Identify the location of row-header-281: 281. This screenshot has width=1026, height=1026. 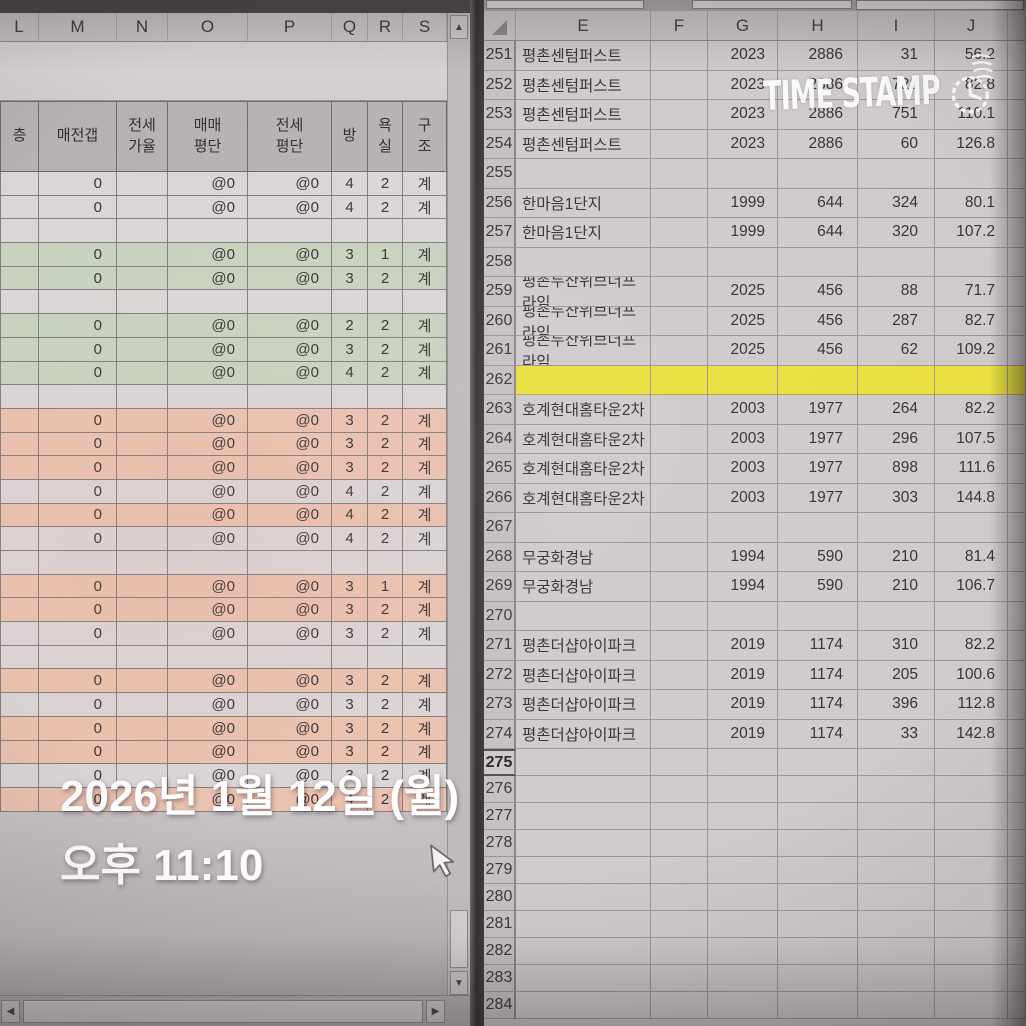
(500, 924).